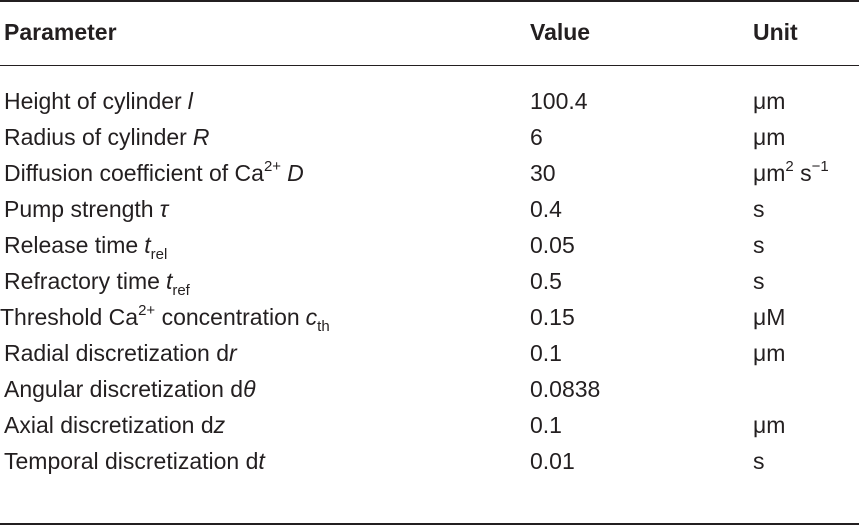 Image resolution: width=859 pixels, height=526 pixels. I want to click on param-label: Diffusion coefficient of Ca, so click(134, 173).